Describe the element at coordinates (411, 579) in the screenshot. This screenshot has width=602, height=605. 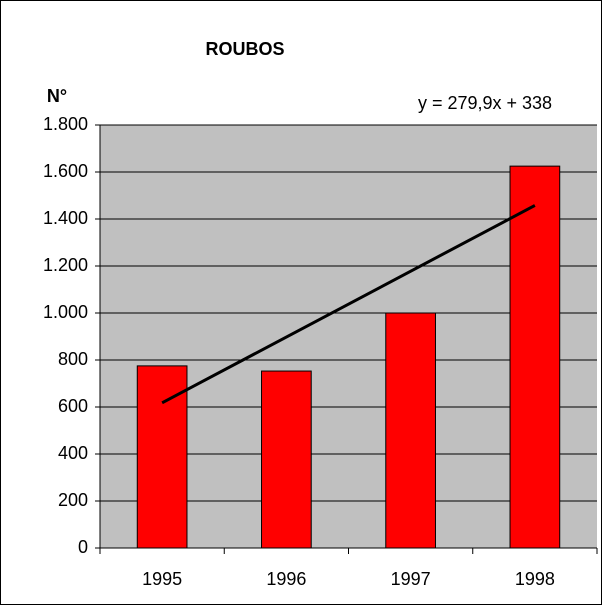
I see `x-tick-label: 1997` at that location.